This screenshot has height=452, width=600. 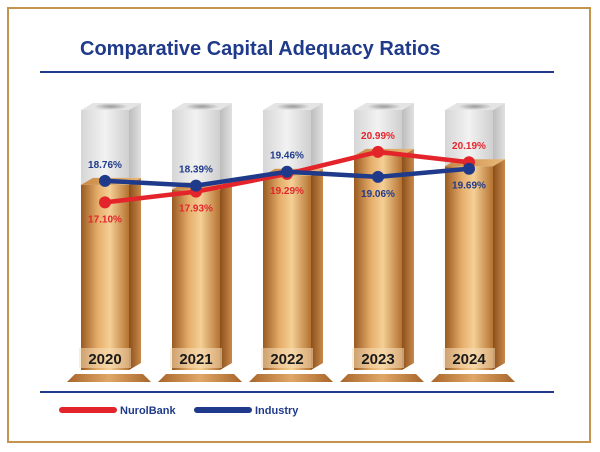 I want to click on data-label: 19.46%, so click(x=287, y=156).